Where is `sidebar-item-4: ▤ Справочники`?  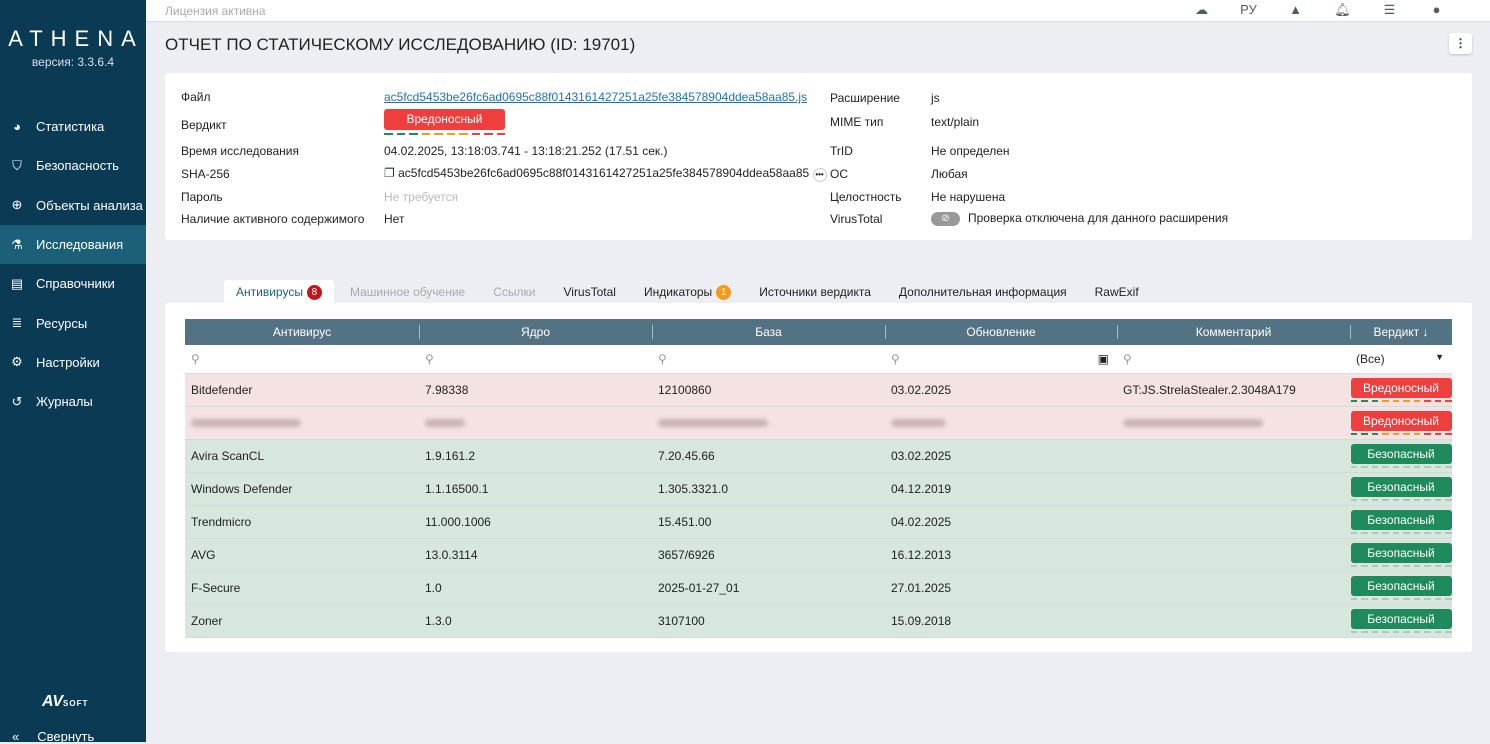
sidebar-item-4: ▤ Справочники is located at coordinates (73, 283).